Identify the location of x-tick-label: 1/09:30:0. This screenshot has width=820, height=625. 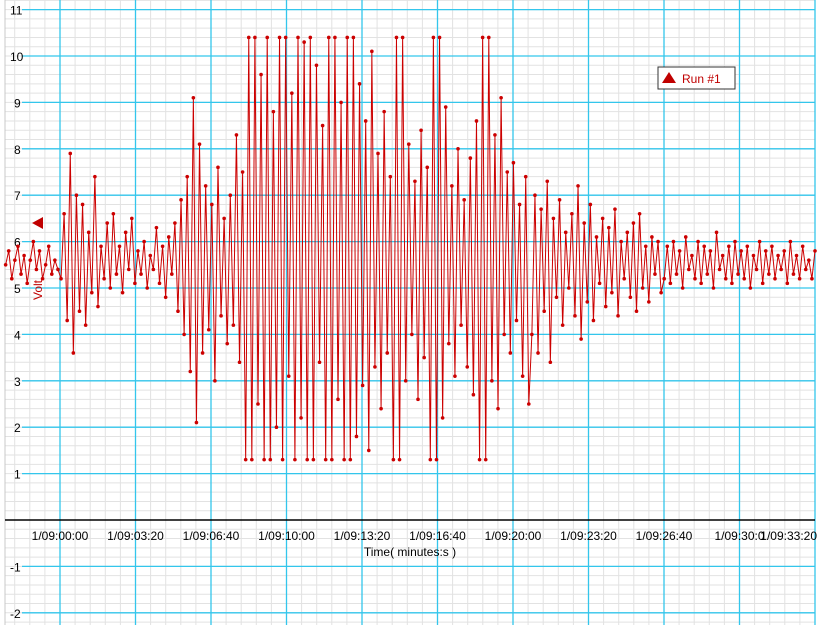
(739, 536).